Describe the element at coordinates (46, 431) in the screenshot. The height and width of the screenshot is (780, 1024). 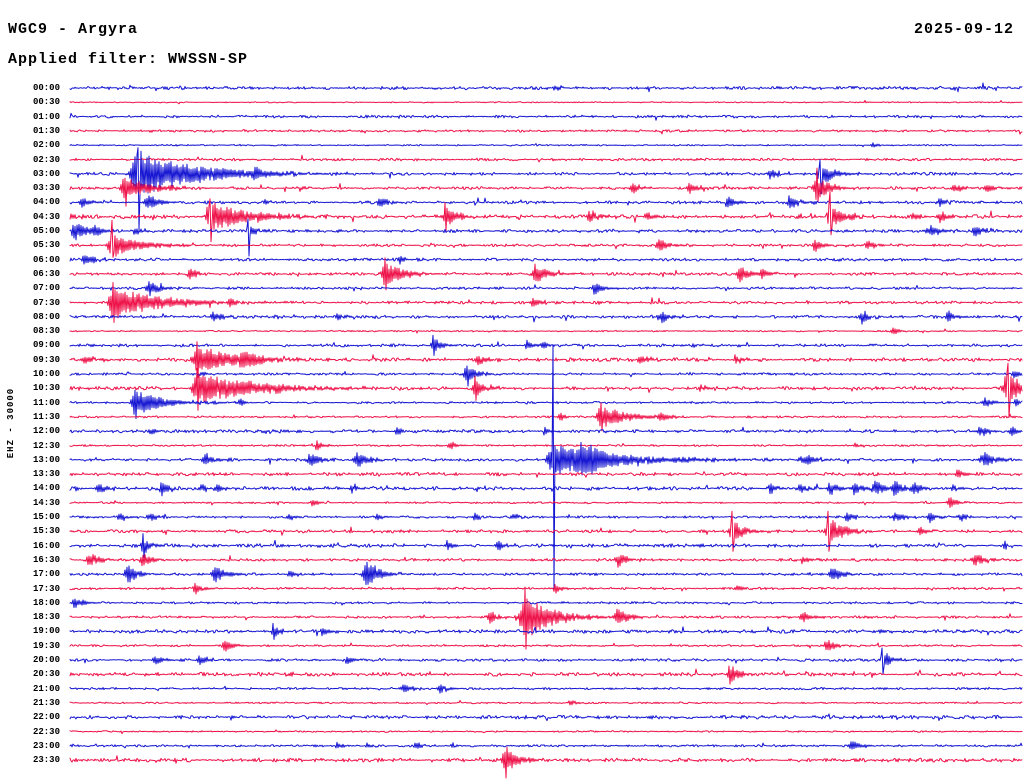
I see `trace-time-label: 12:00` at that location.